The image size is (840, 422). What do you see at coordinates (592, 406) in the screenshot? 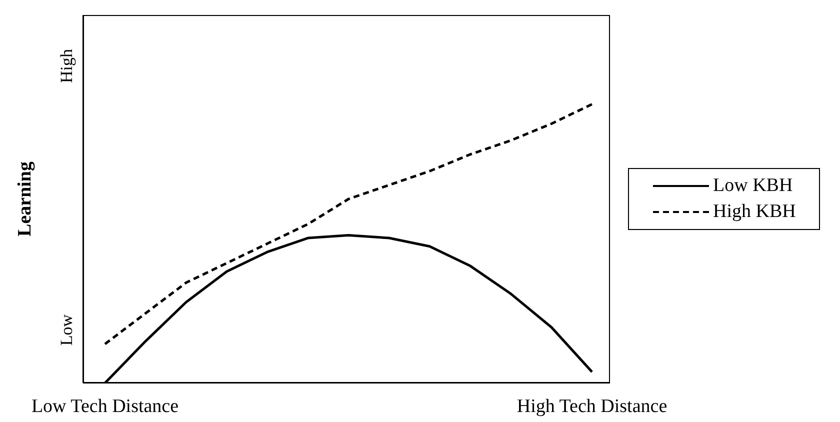
I see `x-tick-label: High Tech Distance` at bounding box center [592, 406].